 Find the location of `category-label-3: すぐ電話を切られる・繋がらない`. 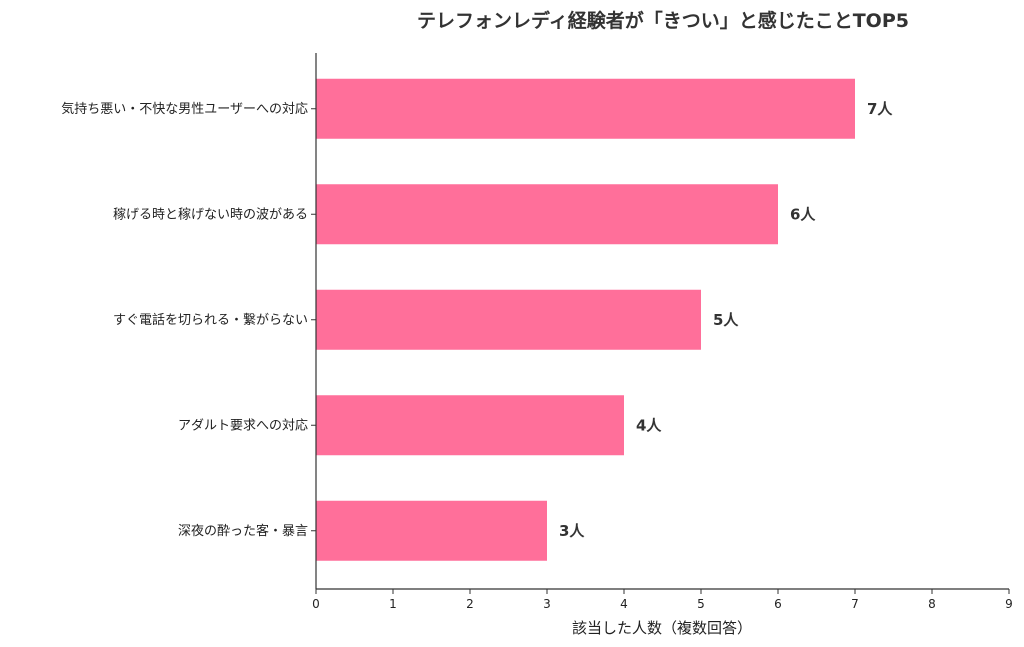

category-label-3: すぐ電話を切られる・繋がらない is located at coordinates (210, 320).